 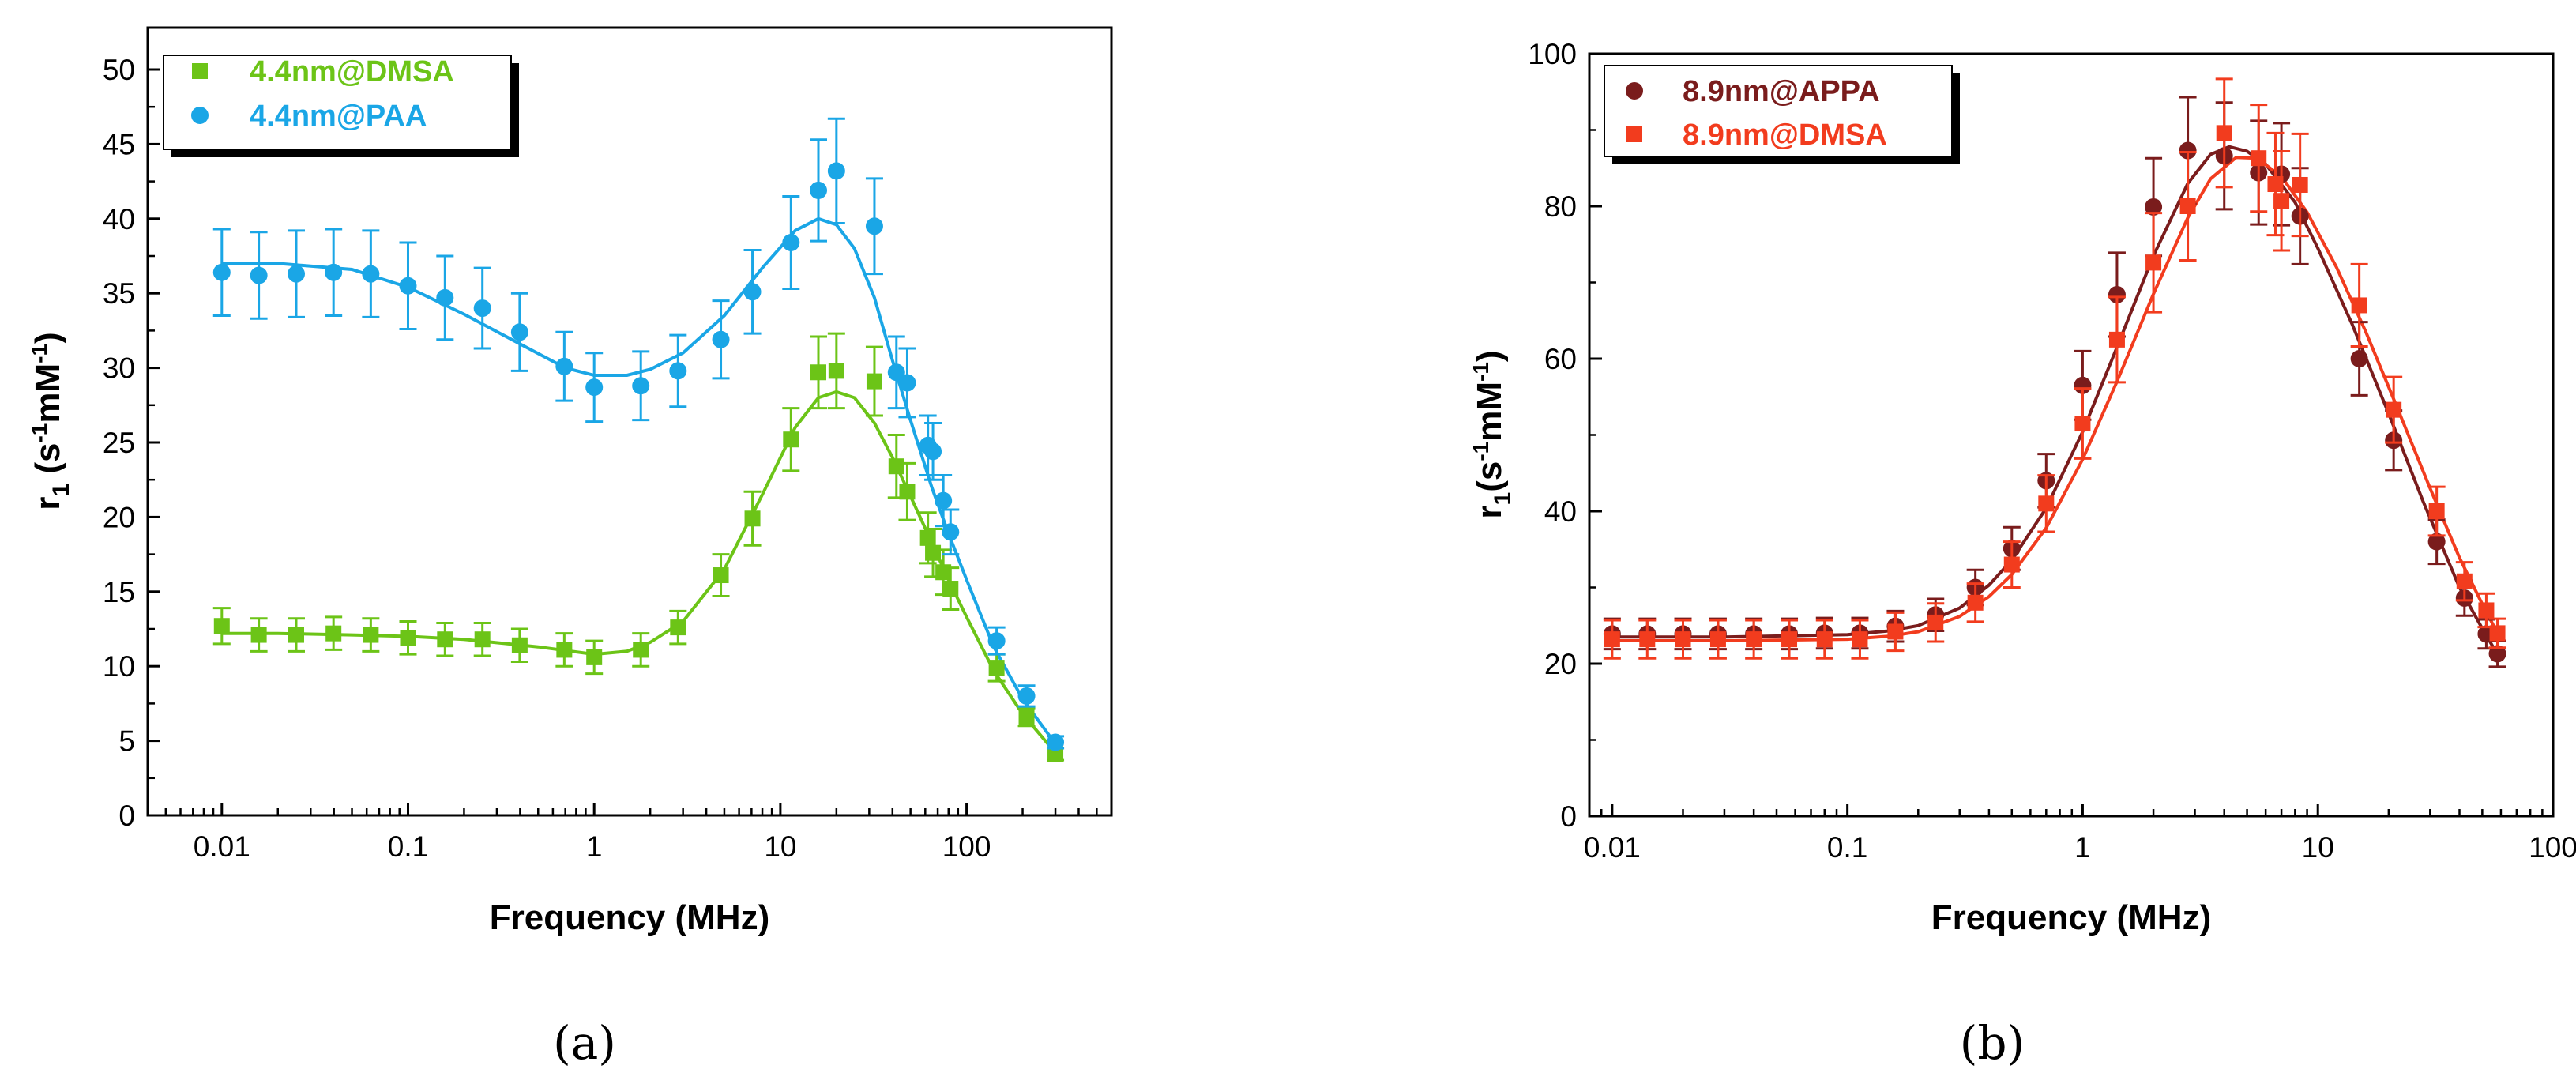 What do you see at coordinates (780, 846) in the screenshot?
I see `panel-a-x-tick-label: 10` at bounding box center [780, 846].